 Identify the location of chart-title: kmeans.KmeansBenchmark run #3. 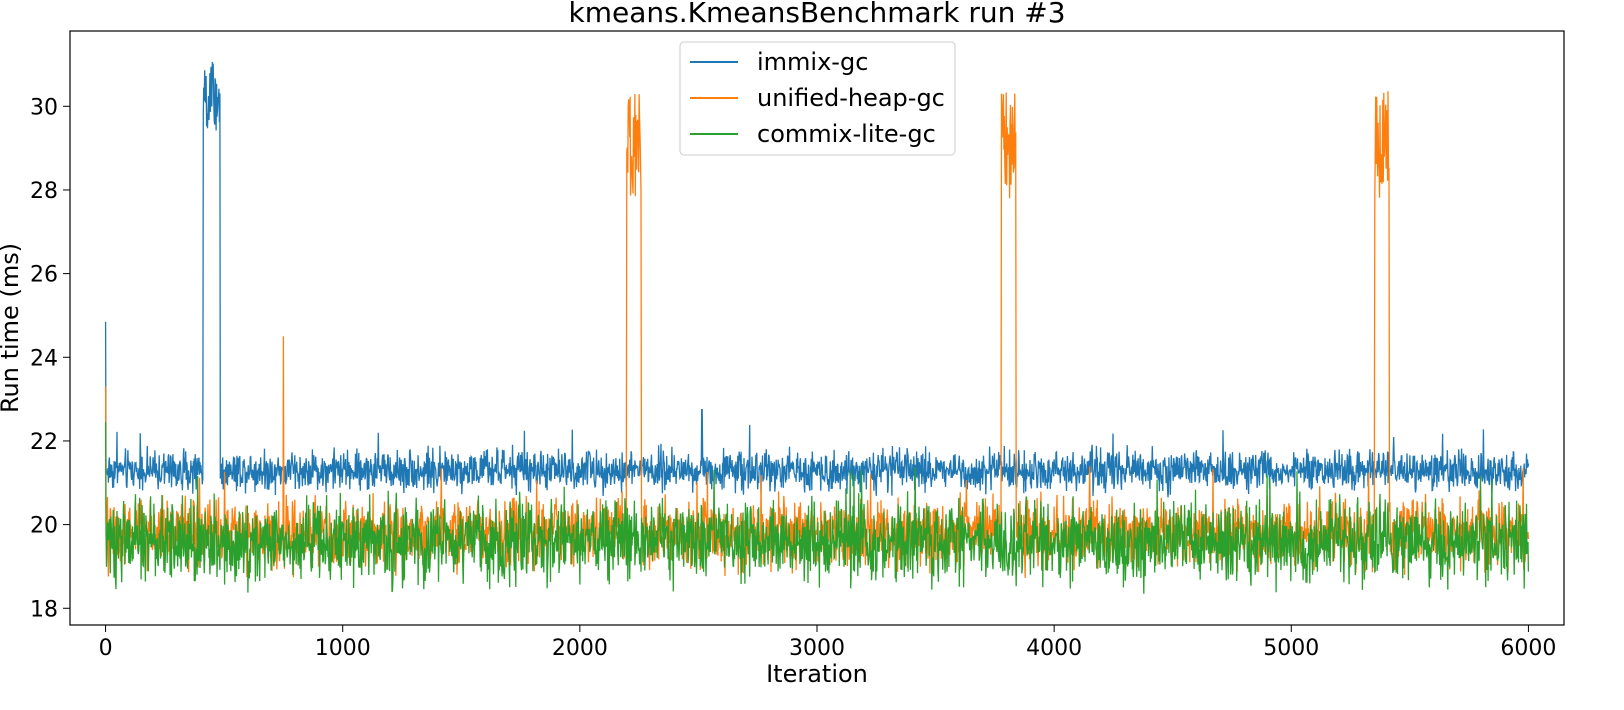
(816, 14).